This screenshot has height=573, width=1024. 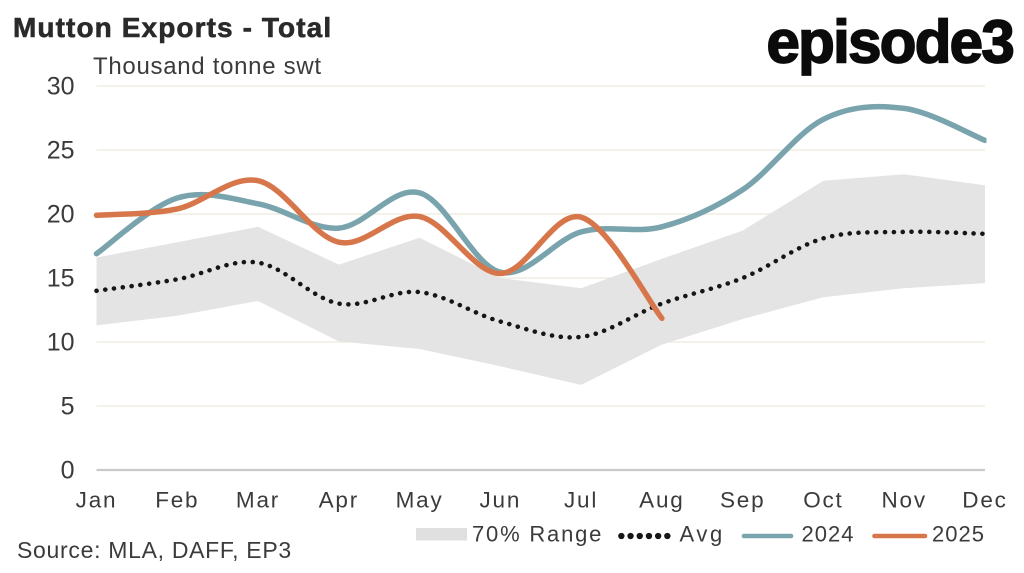 What do you see at coordinates (68, 407) in the screenshot?
I see `svg-text: 5` at bounding box center [68, 407].